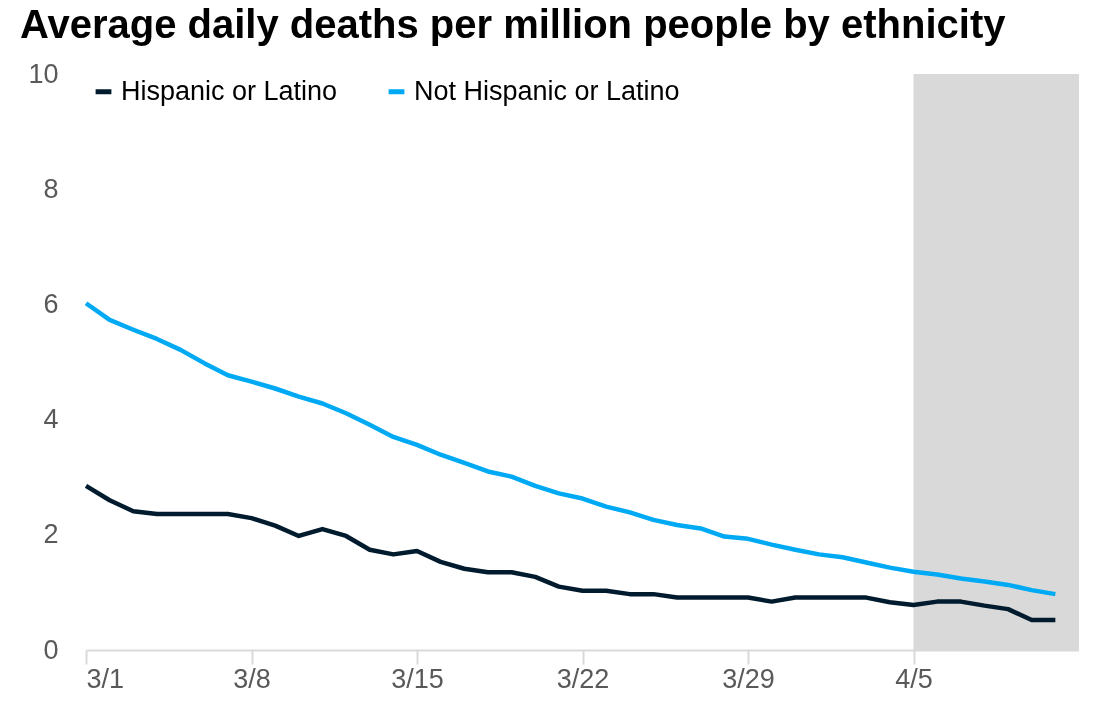 This screenshot has height=712, width=1102. What do you see at coordinates (583, 678) in the screenshot?
I see `x-tick-label: 3/22` at bounding box center [583, 678].